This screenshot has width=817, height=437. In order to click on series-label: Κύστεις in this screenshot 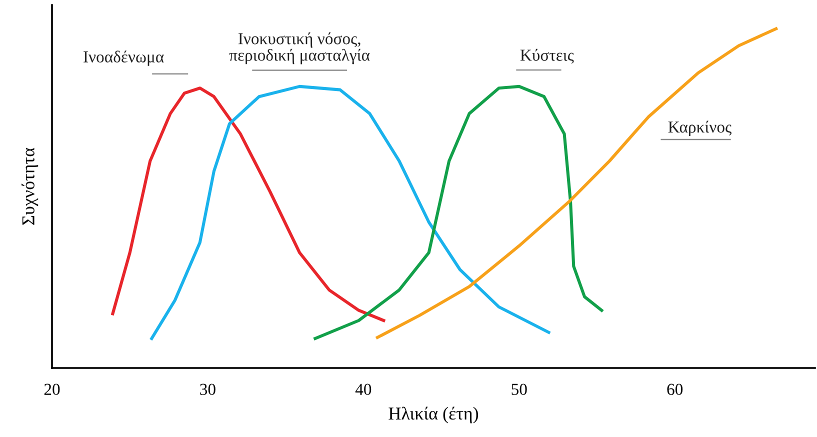, I will do `click(547, 56)`.